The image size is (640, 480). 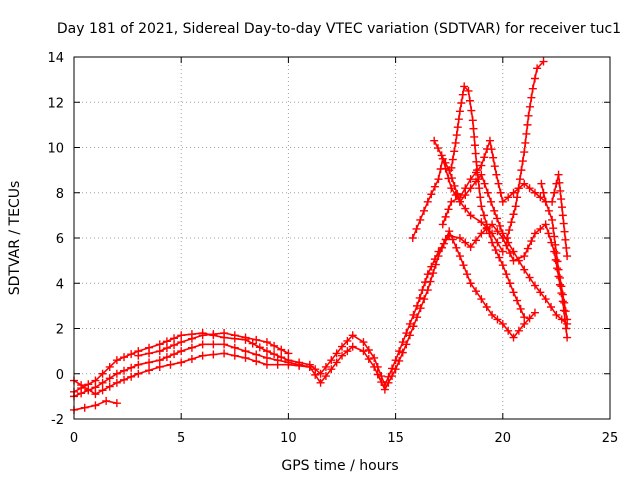 I want to click on x-axis-label: GPS time / hours, so click(x=339, y=466).